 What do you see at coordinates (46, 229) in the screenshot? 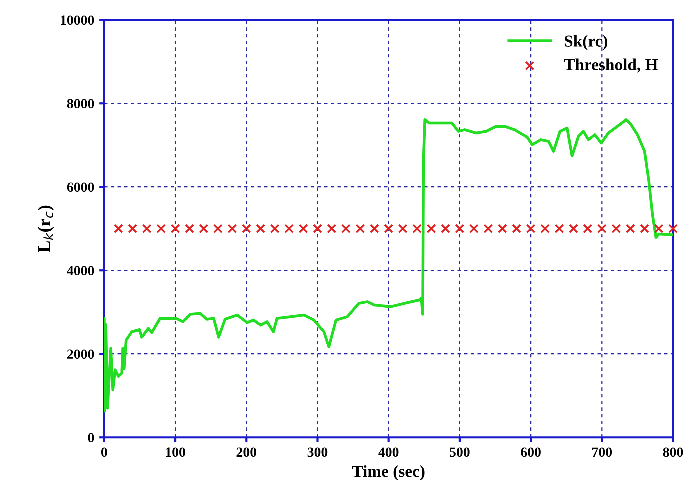
I see `y-axis-title: L$_{k}$(r$_{c}$)` at bounding box center [46, 229].